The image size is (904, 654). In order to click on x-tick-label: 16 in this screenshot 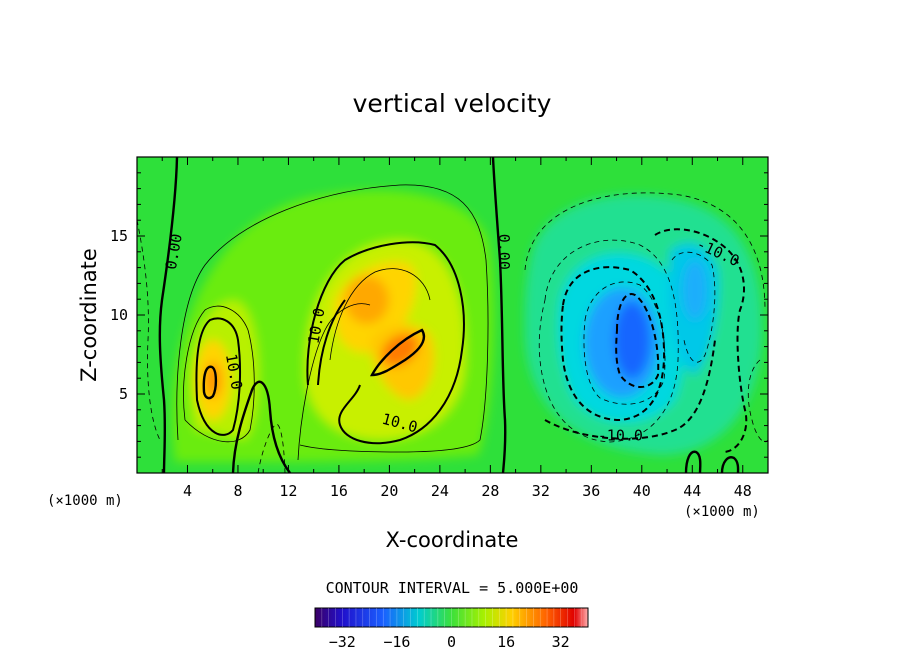, I will do `click(339, 491)`.